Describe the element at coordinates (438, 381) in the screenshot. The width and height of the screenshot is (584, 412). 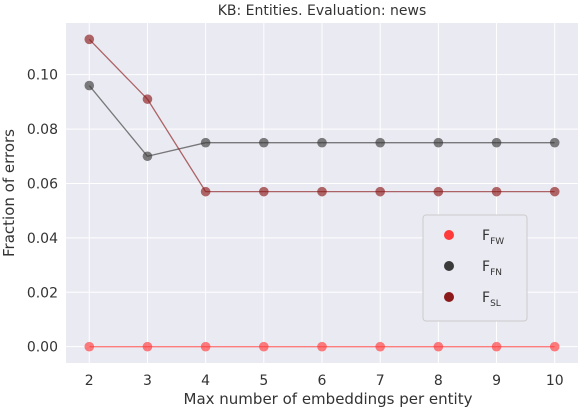
I see `x-tick-label: 8` at that location.